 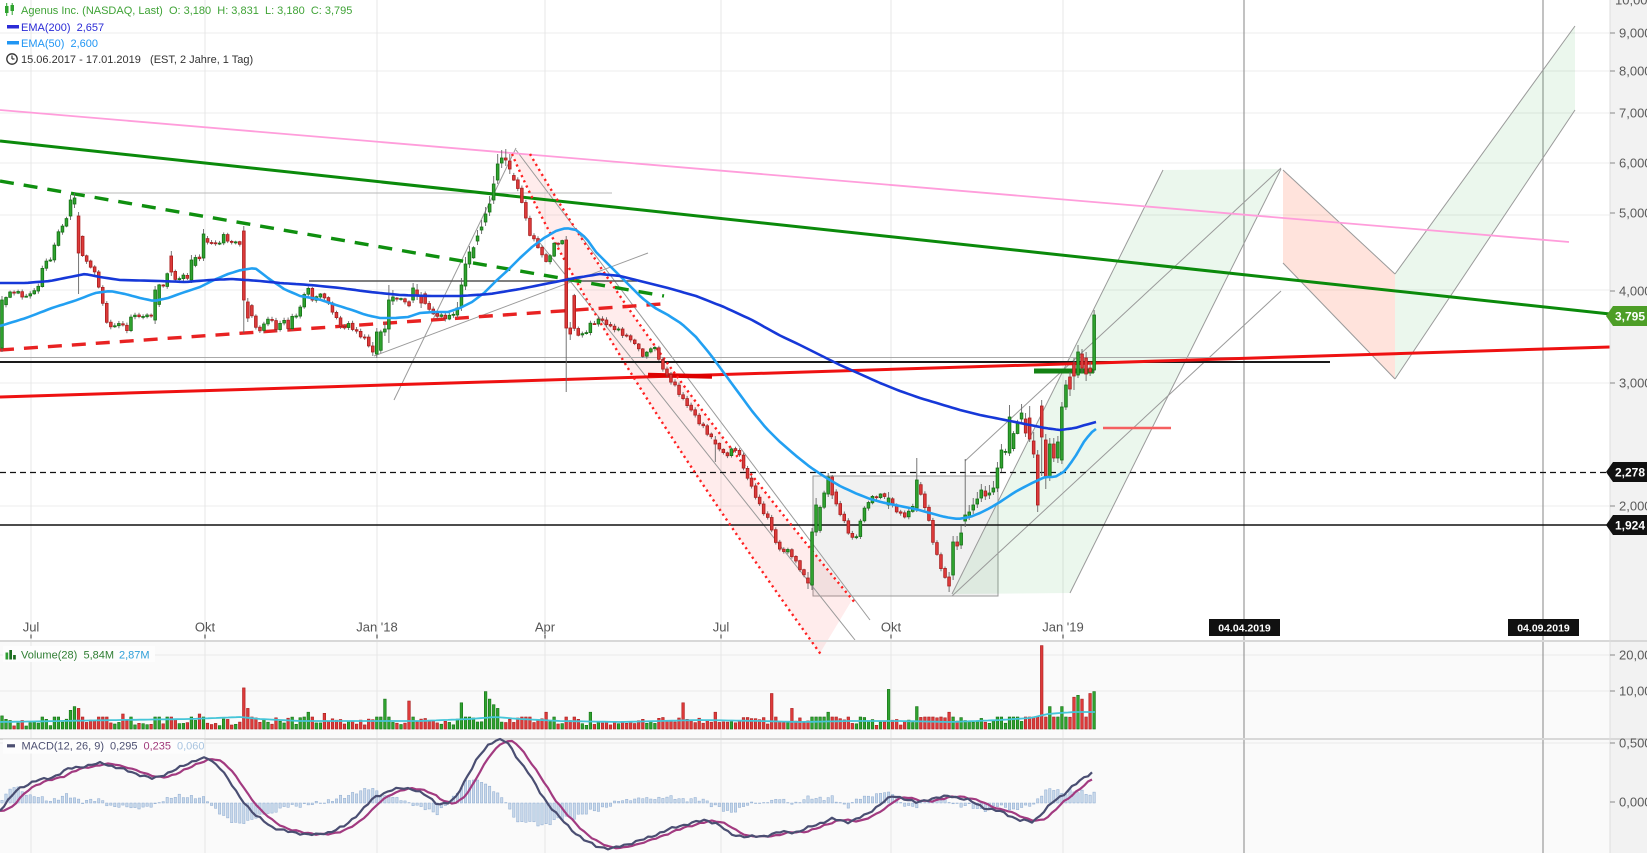 What do you see at coordinates (1633, 655) in the screenshot?
I see `svg-text: 20,00` at bounding box center [1633, 655].